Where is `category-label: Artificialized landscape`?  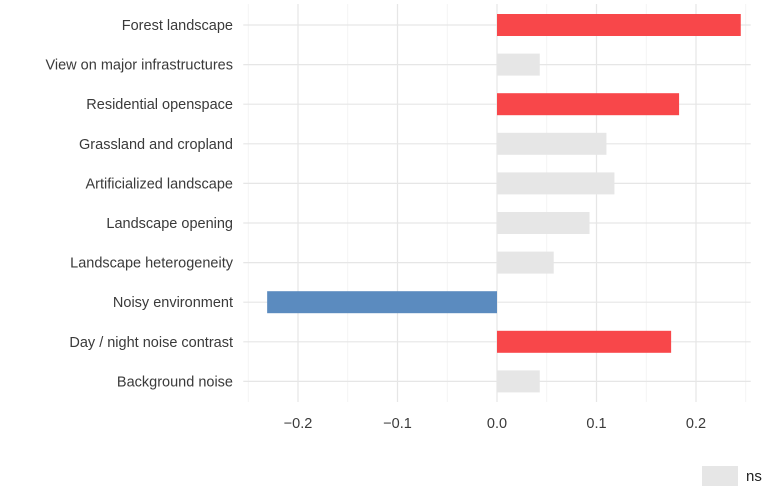
category-label: Artificialized landscape is located at coordinates (160, 184).